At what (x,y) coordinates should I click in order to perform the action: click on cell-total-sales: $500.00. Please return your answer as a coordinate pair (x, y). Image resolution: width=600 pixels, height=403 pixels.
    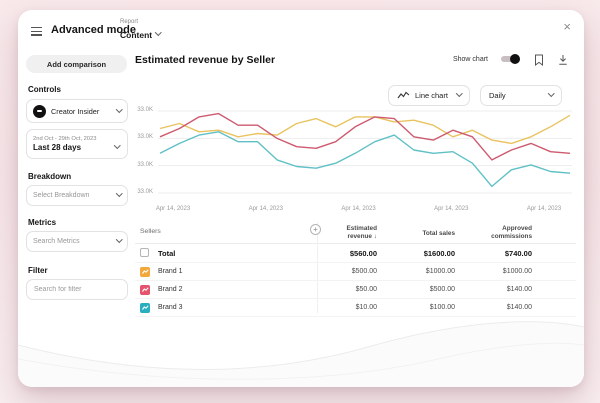
    Looking at the image, I should click on (442, 289).